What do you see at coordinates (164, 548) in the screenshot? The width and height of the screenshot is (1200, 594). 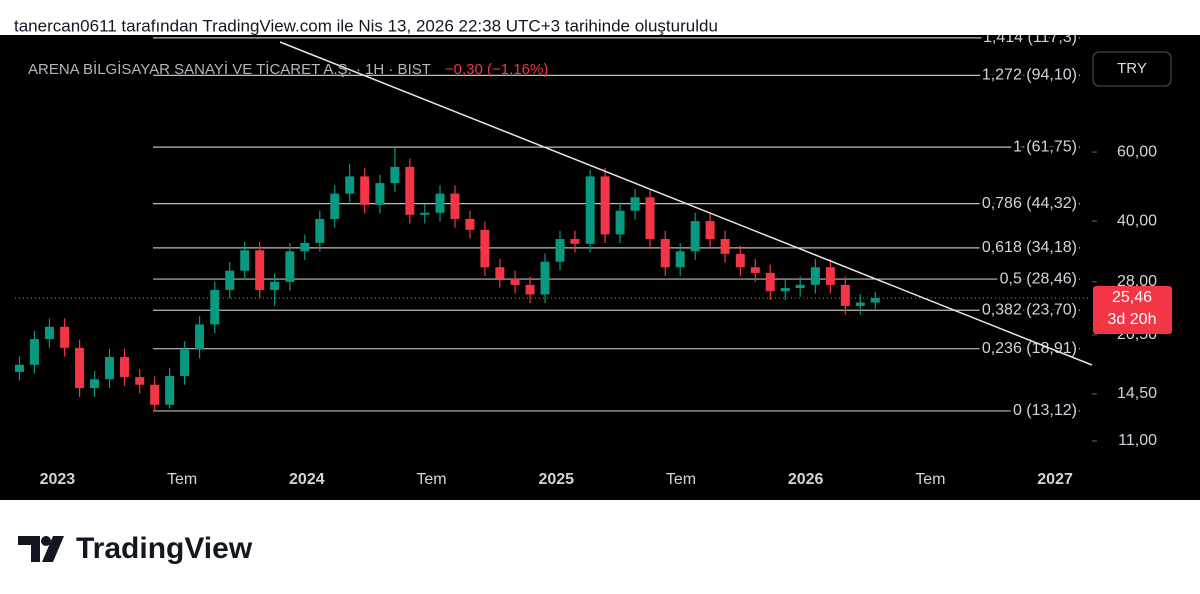 I see `brand-name: TradingView` at bounding box center [164, 548].